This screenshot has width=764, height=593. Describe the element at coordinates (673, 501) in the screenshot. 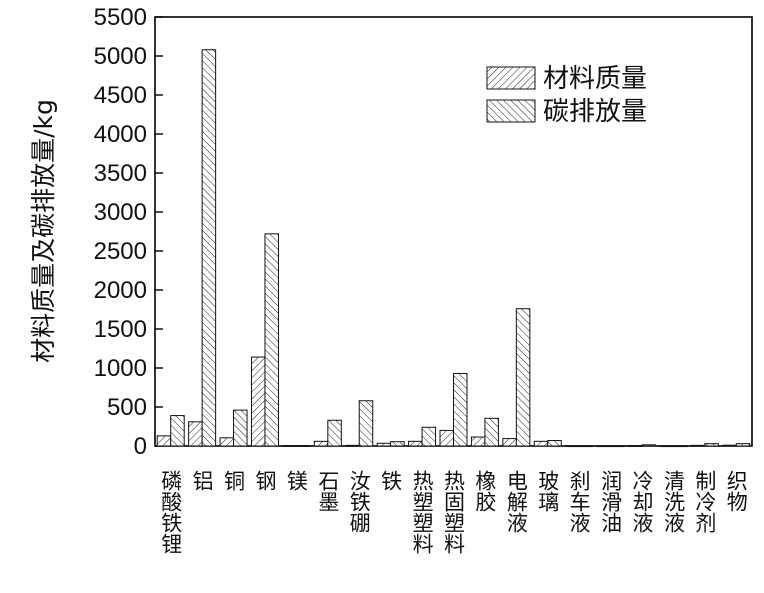

I see `x-tick-label: 清洗液` at that location.